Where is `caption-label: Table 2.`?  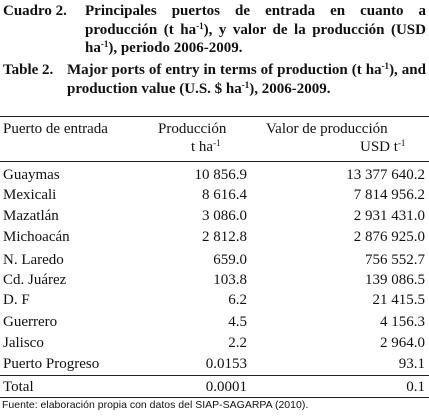 caption-label: Table 2. is located at coordinates (28, 70).